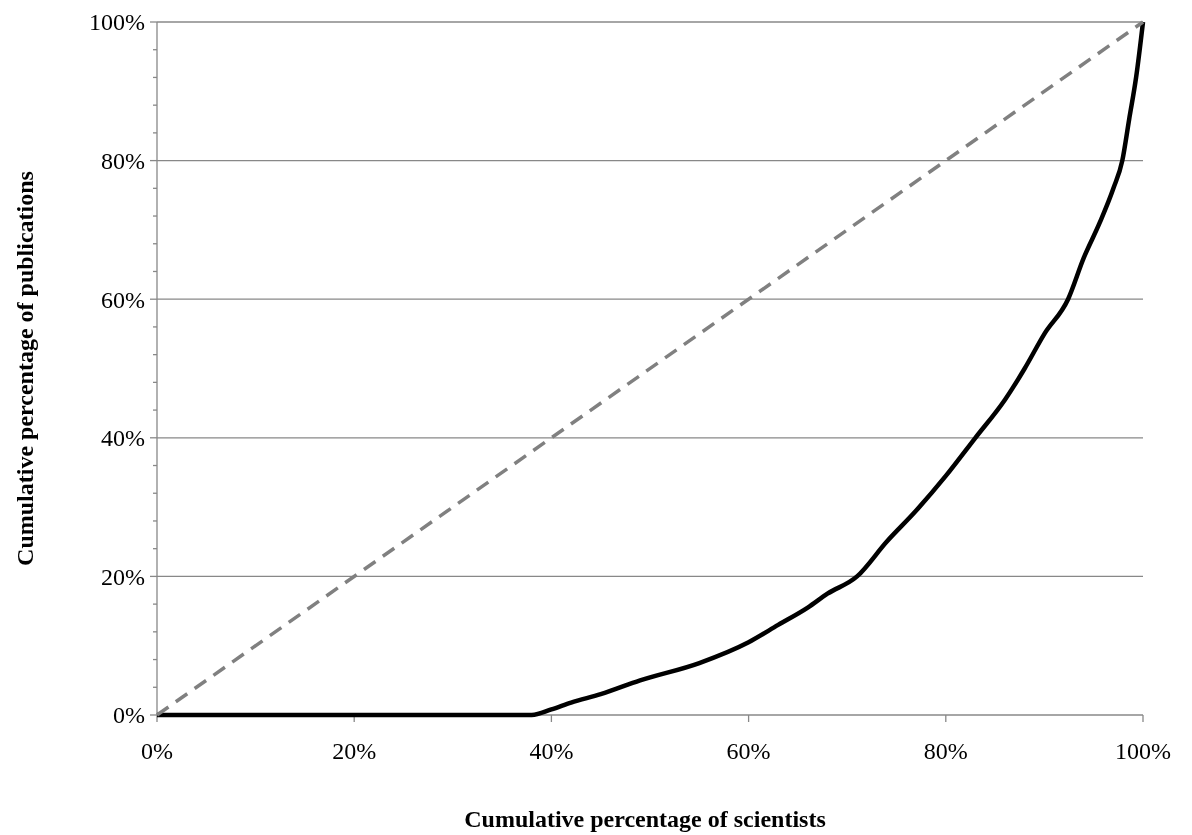 The width and height of the screenshot is (1192, 835). What do you see at coordinates (117, 22) in the screenshot?
I see `y-tick-label: 100%` at bounding box center [117, 22].